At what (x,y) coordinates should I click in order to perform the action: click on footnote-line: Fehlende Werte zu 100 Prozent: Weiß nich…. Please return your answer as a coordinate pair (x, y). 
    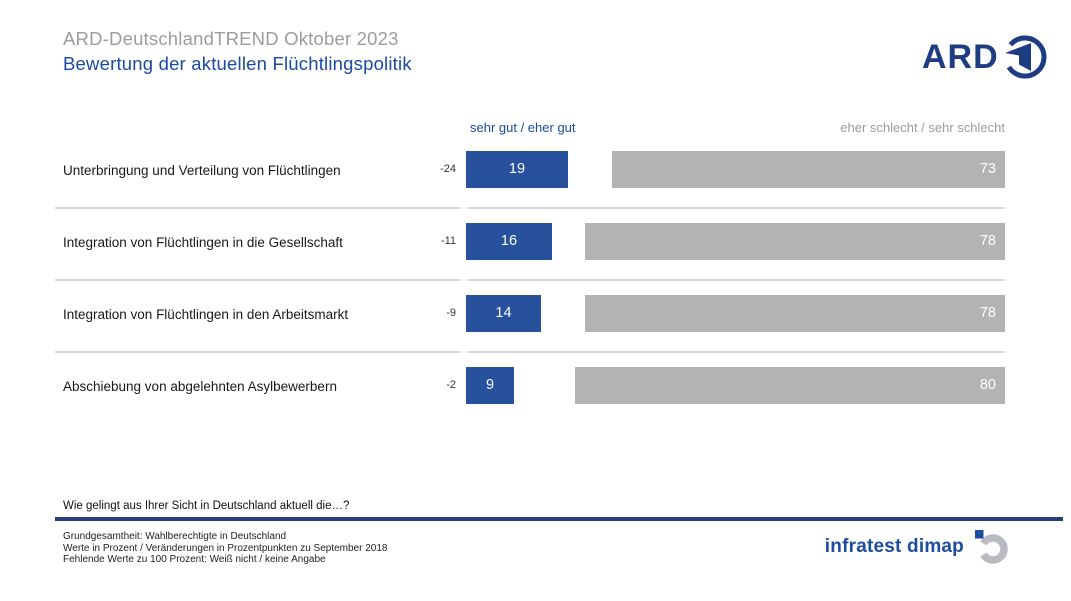
    Looking at the image, I should click on (194, 559).